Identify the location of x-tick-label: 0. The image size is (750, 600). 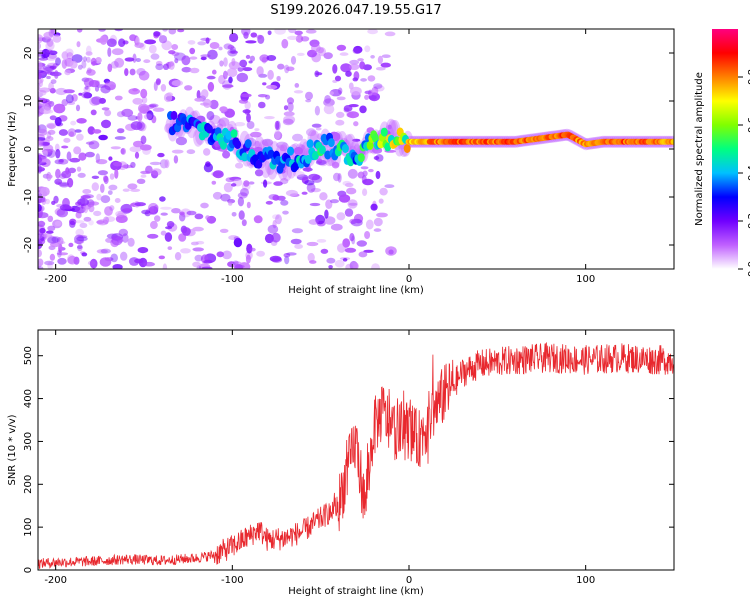
(409, 279).